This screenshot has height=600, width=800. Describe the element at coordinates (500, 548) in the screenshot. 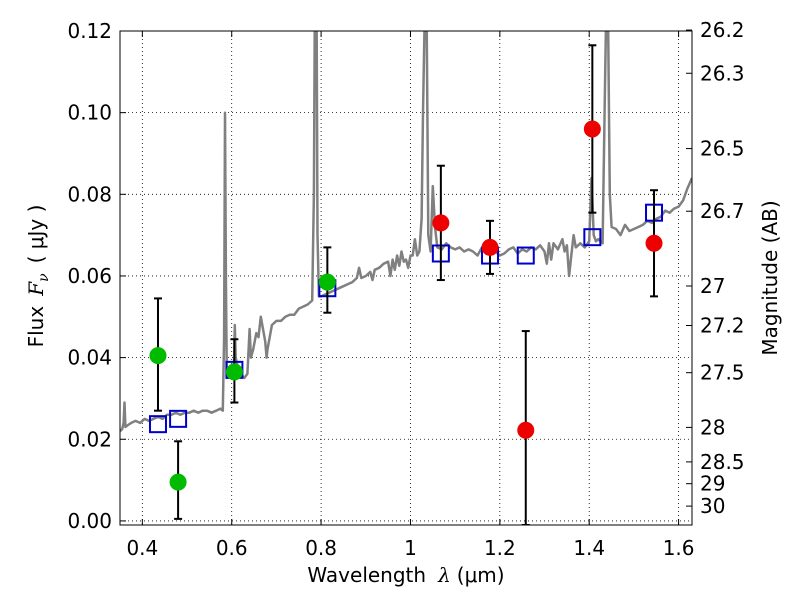

I see `x-tick-label: 1.2` at that location.